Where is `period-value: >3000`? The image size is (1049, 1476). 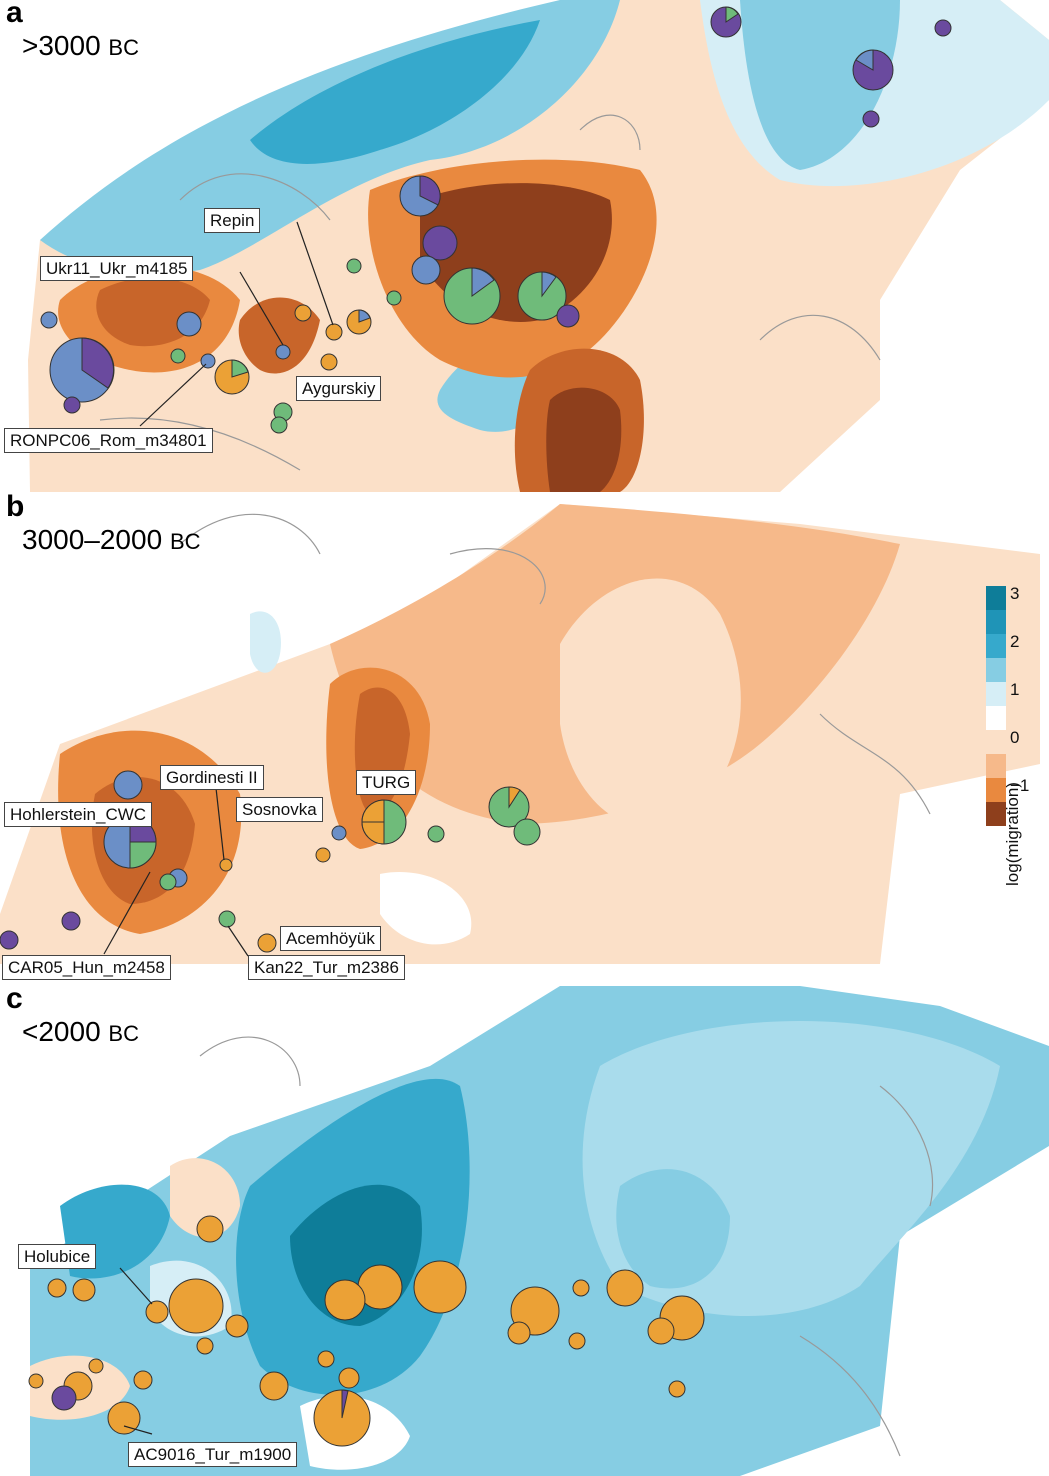
period-value: >3000 is located at coordinates (61, 45).